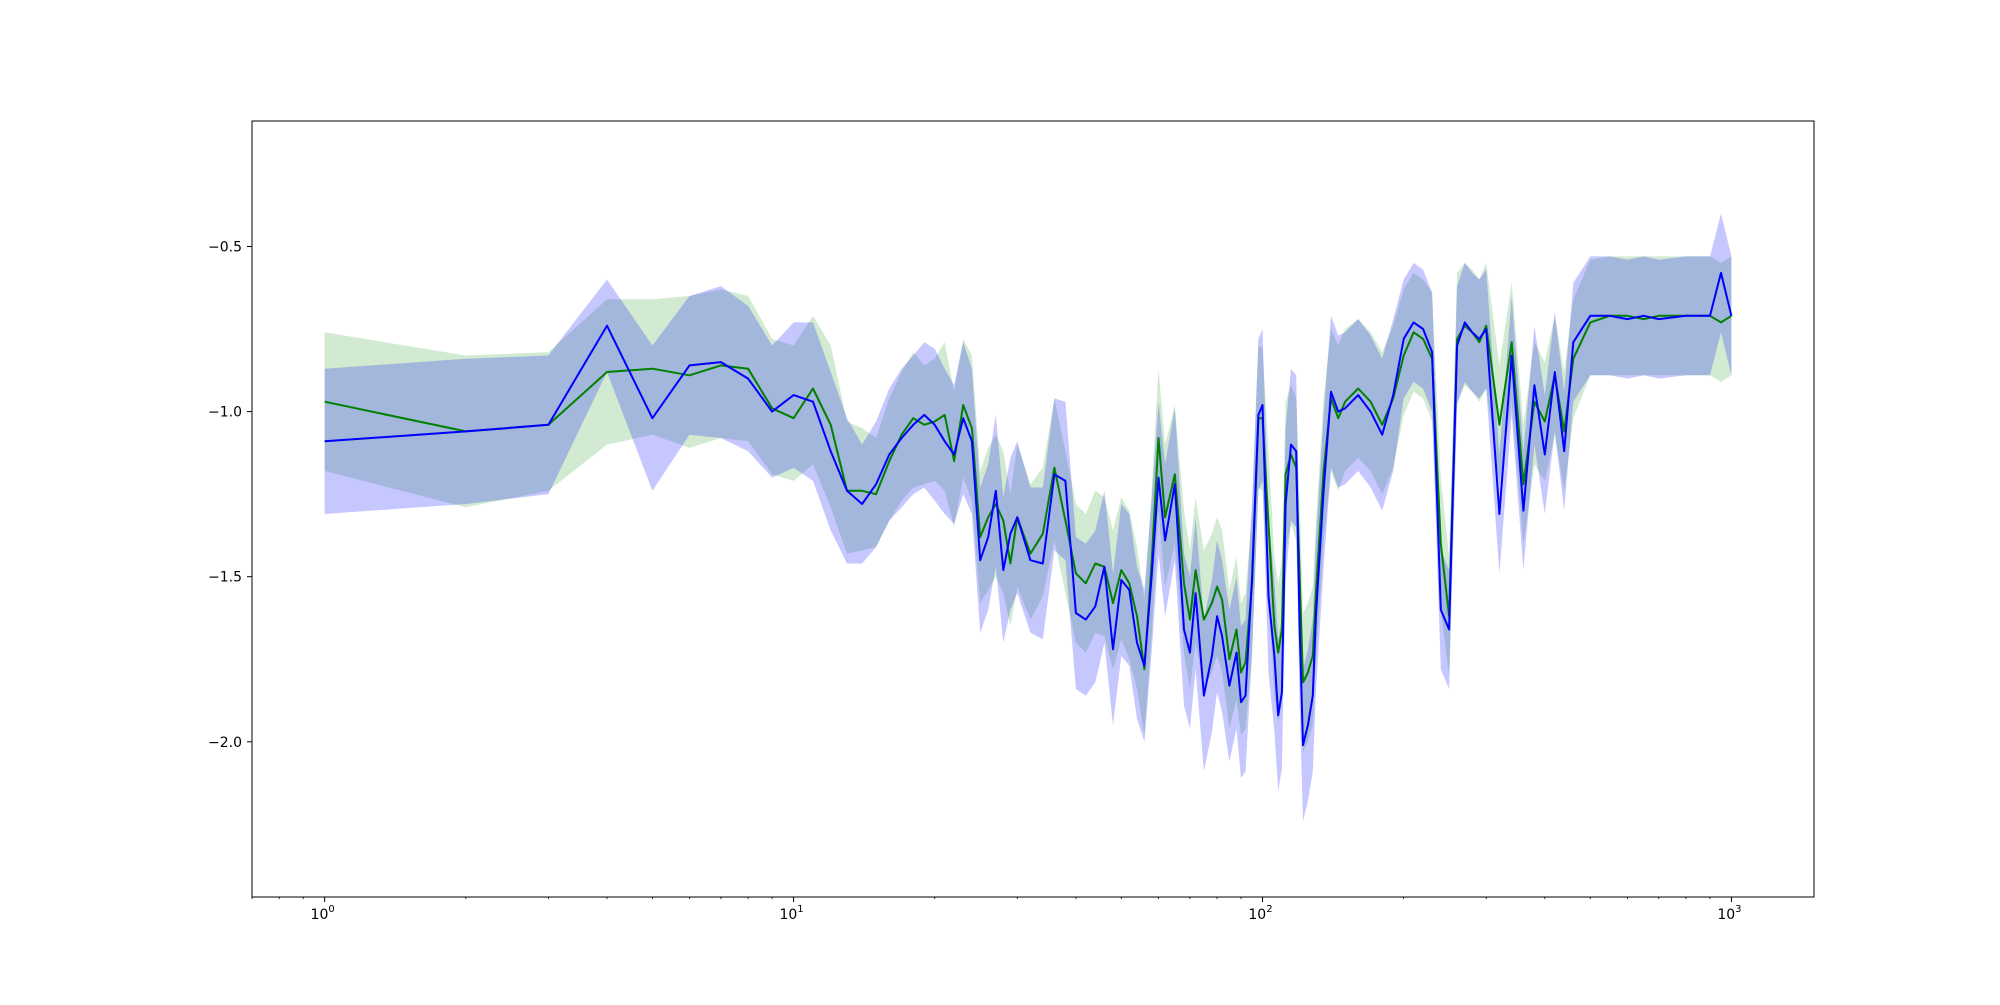 This screenshot has width=2000, height=1005. I want to click on y-tick-label: −1.5, so click(225, 578).